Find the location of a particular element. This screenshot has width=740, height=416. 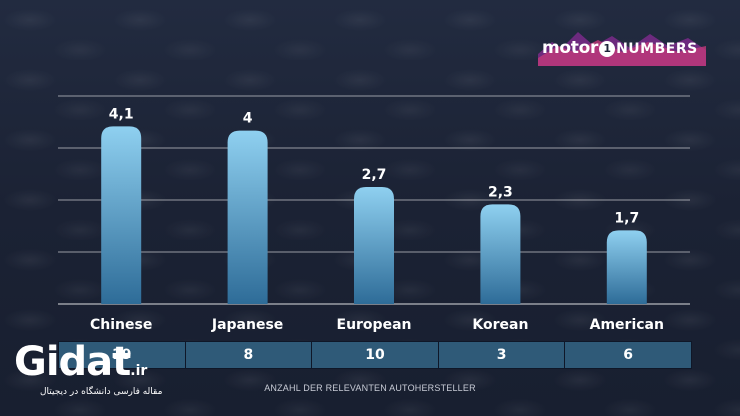

category-label-japanese: Japanese is located at coordinates (247, 325).